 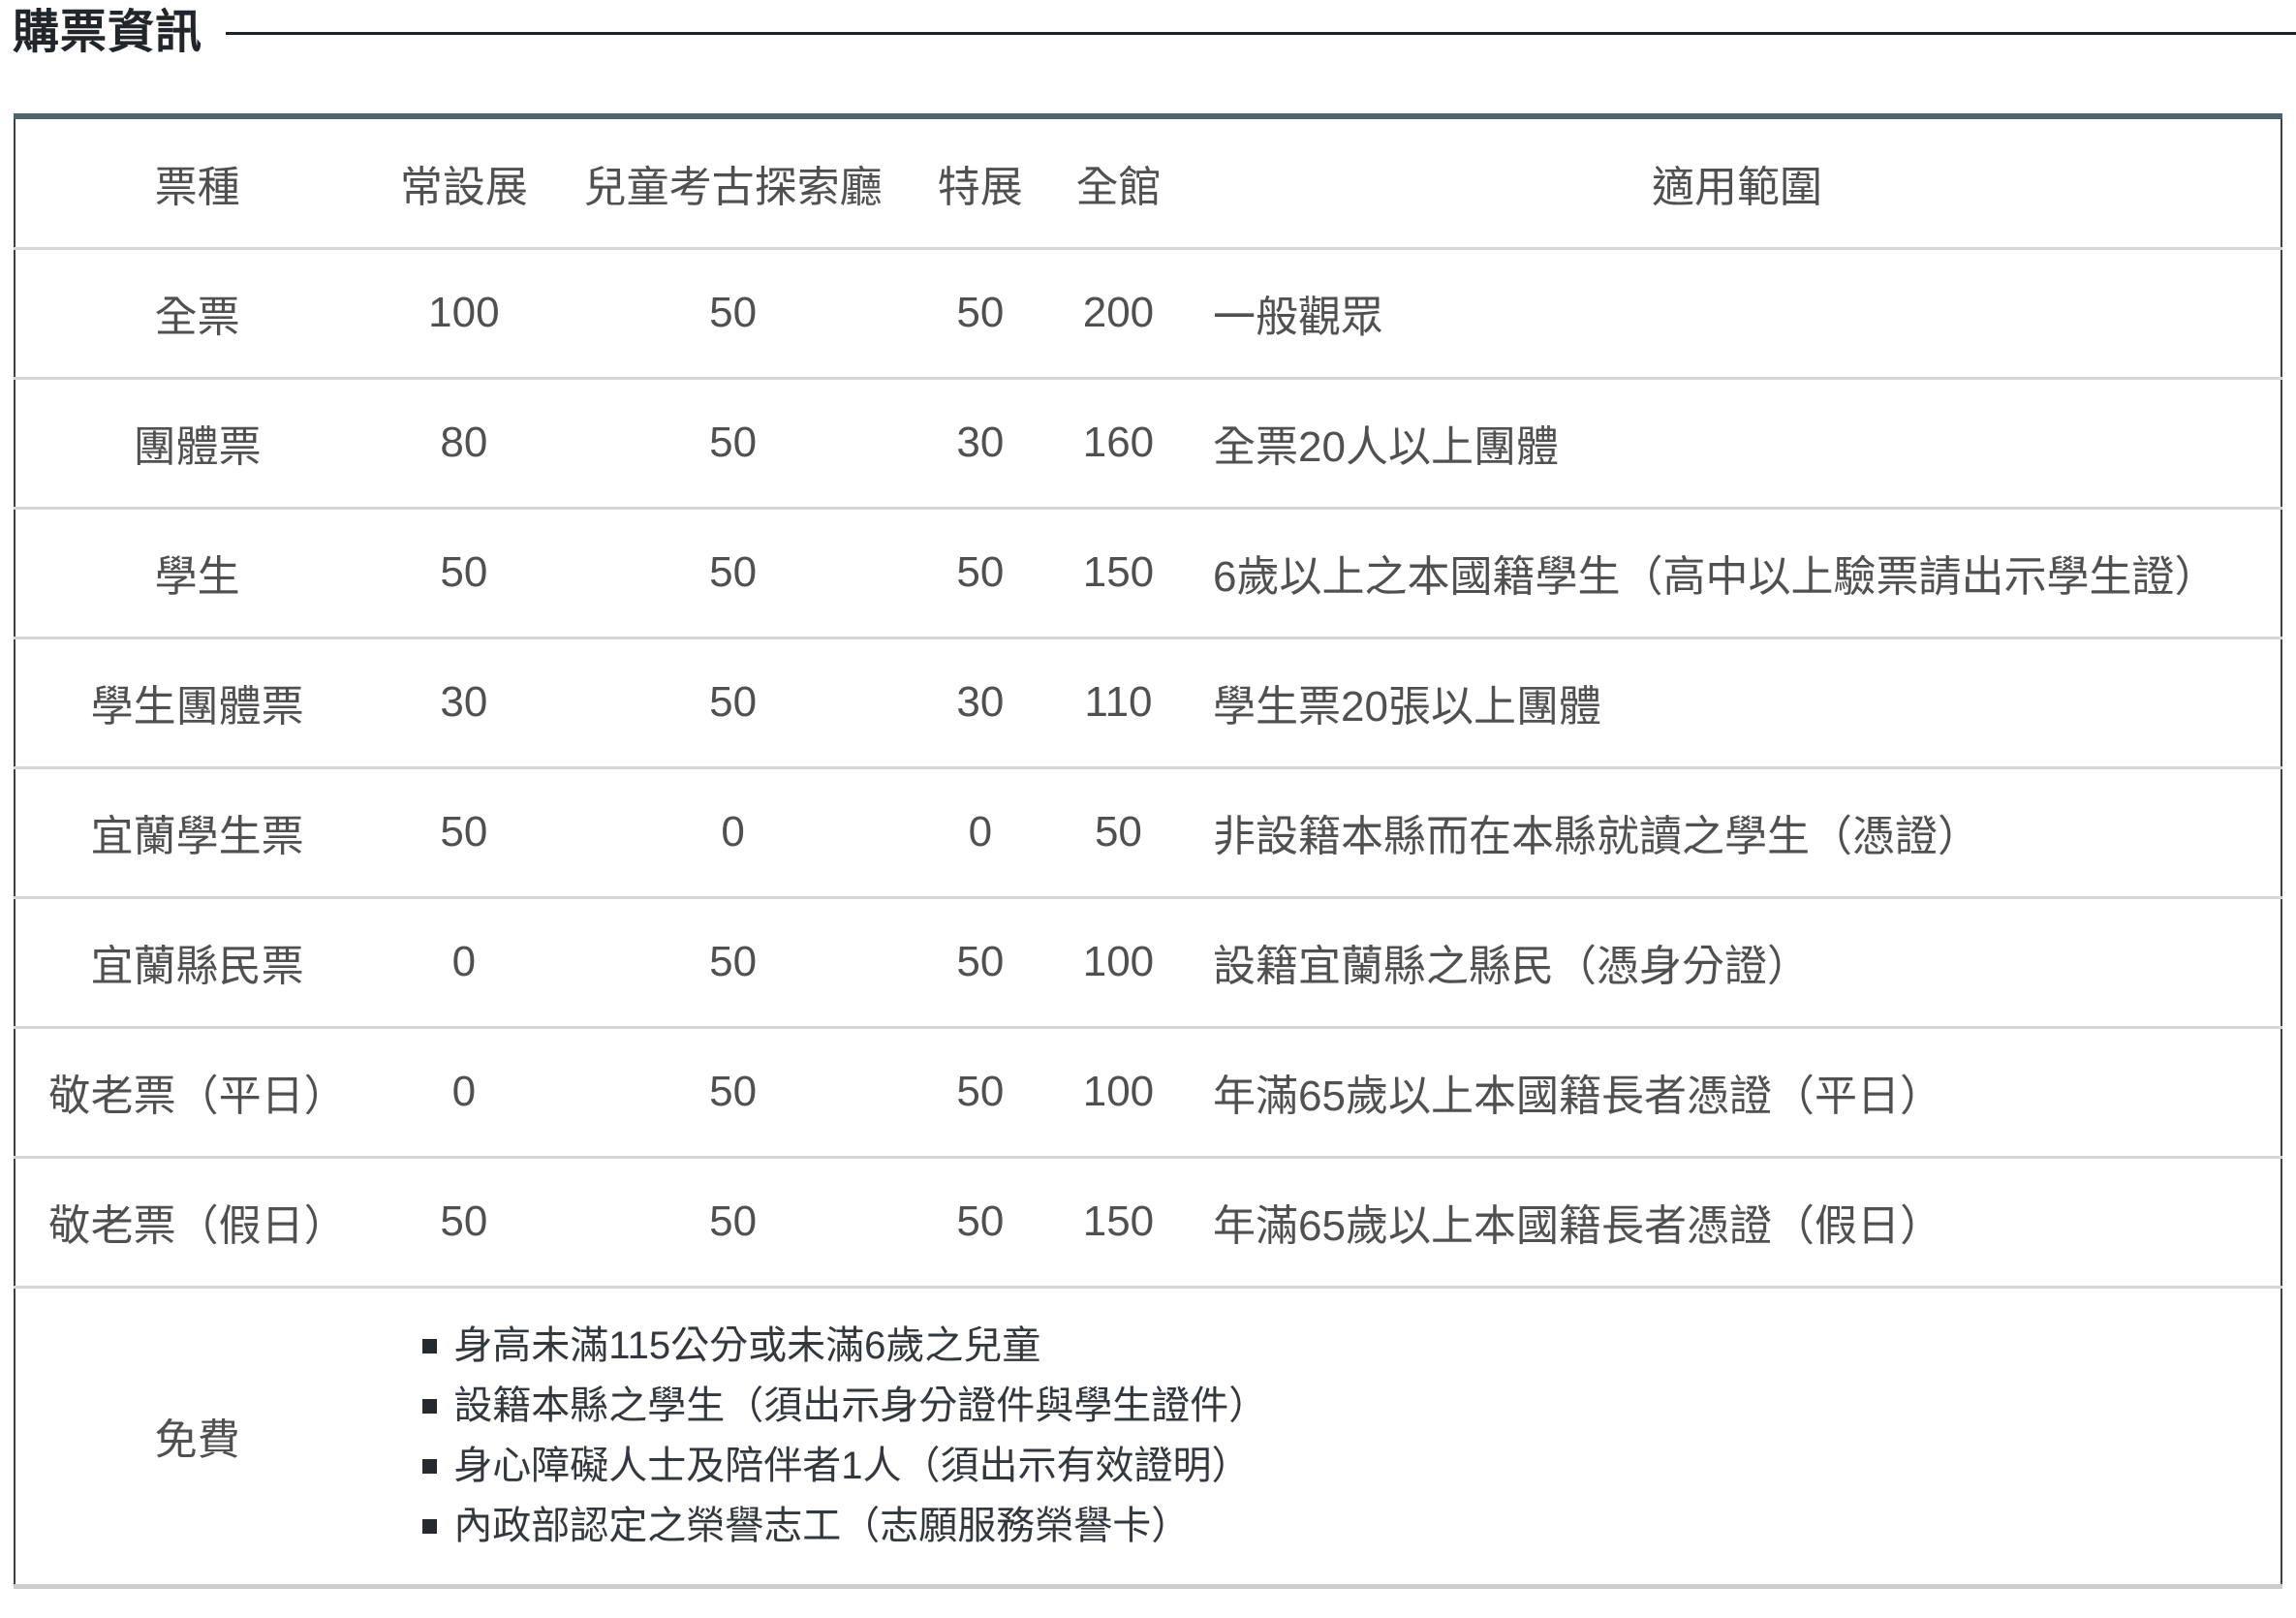 I want to click on ticket-type-cell-free: 免費, so click(x=197, y=1440).